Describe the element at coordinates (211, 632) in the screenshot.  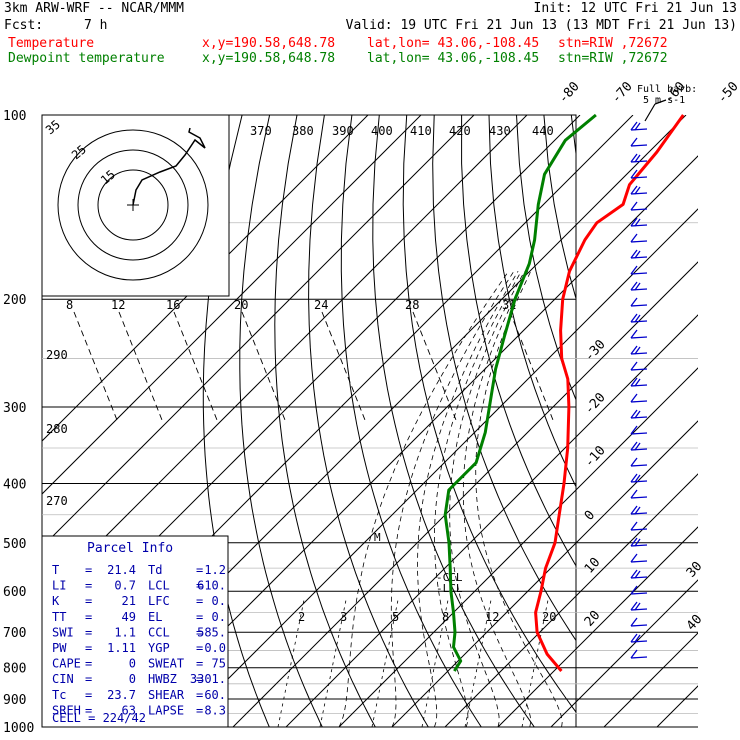
I see `parcel-value: 585.` at that location.